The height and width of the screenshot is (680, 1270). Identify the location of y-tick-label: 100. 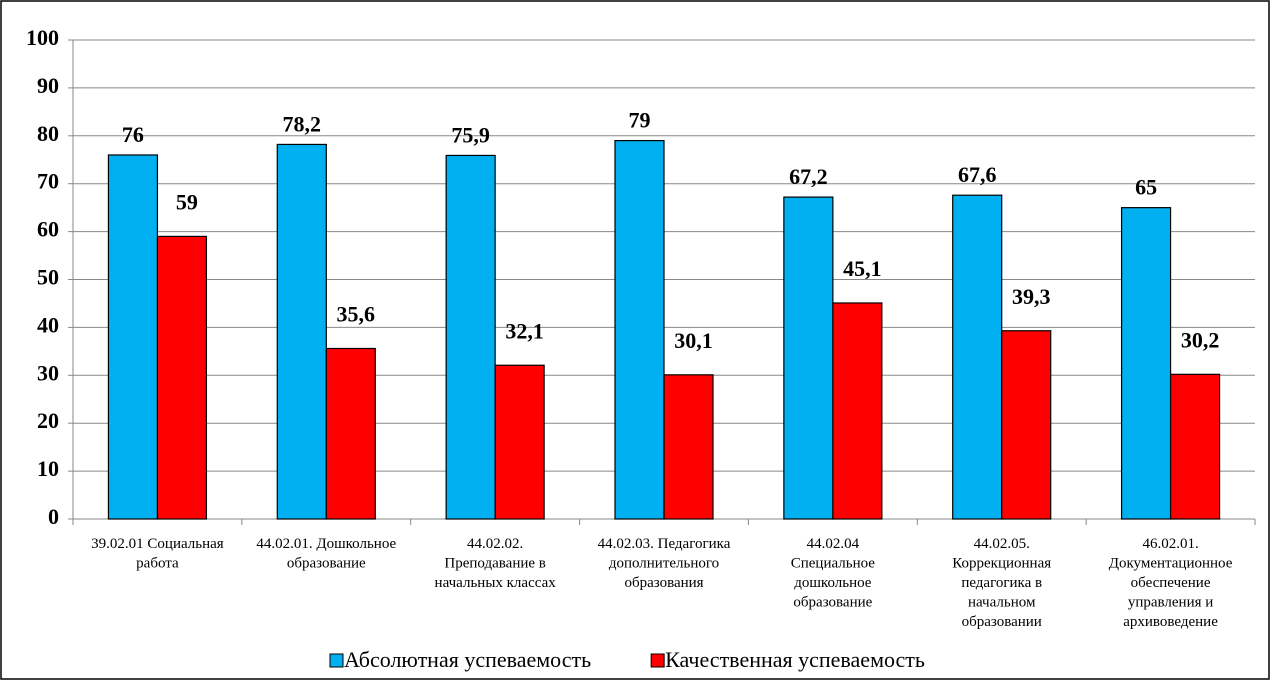
(42, 37).